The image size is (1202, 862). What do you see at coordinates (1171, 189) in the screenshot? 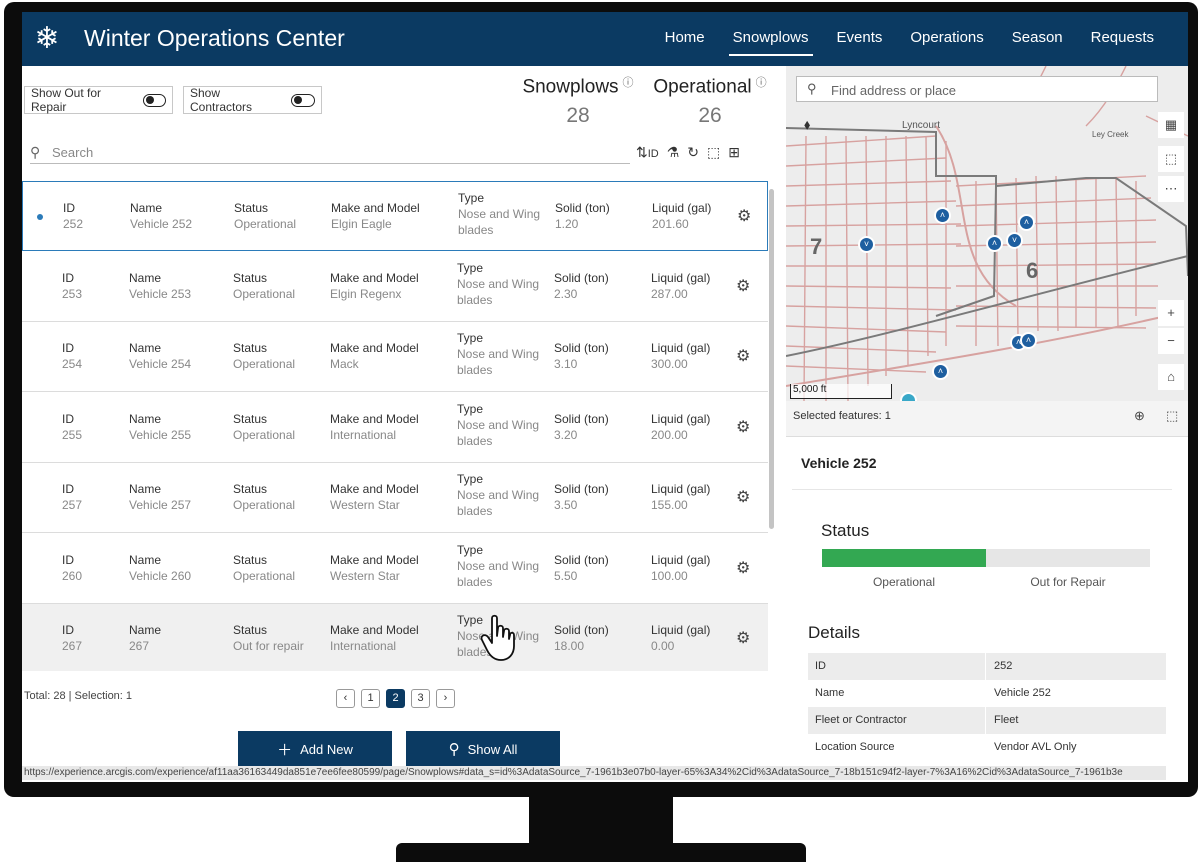
I see `more-icon: ⋯` at bounding box center [1171, 189].